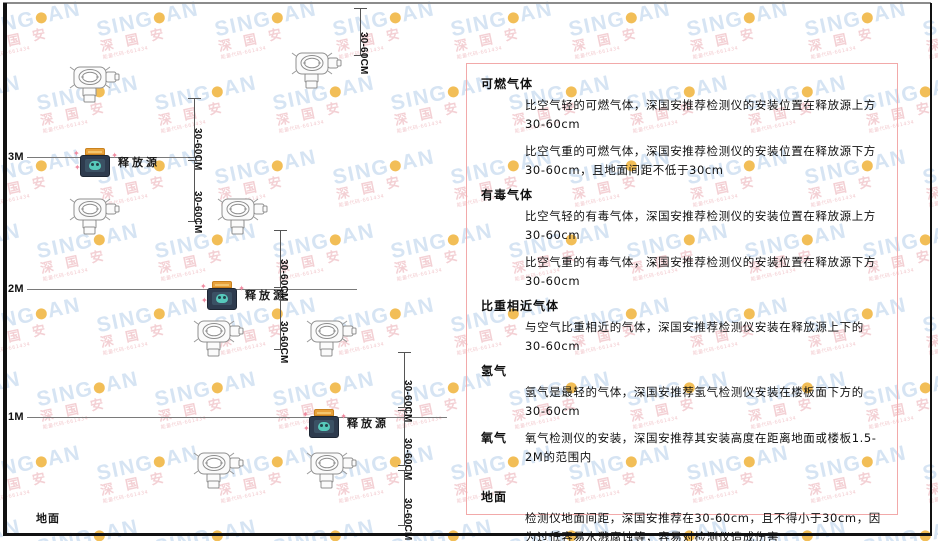 Image resolution: width=938 pixels, height=541 pixels. Describe the element at coordinates (682, 478) in the screenshot. I see `section-spacer` at that location.